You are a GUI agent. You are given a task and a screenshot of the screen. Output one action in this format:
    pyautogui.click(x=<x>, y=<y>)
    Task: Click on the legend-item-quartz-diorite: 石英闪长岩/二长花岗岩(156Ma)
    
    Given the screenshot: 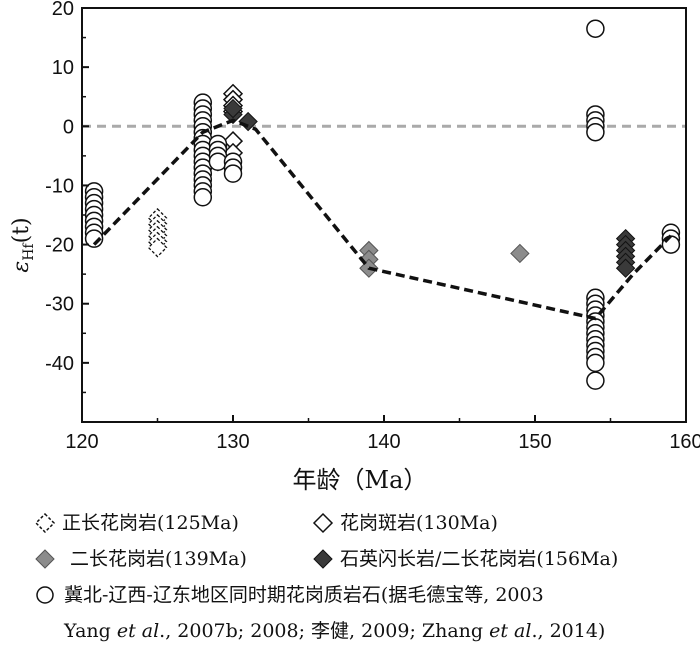 What is the action you would take?
    pyautogui.click(x=465, y=559)
    